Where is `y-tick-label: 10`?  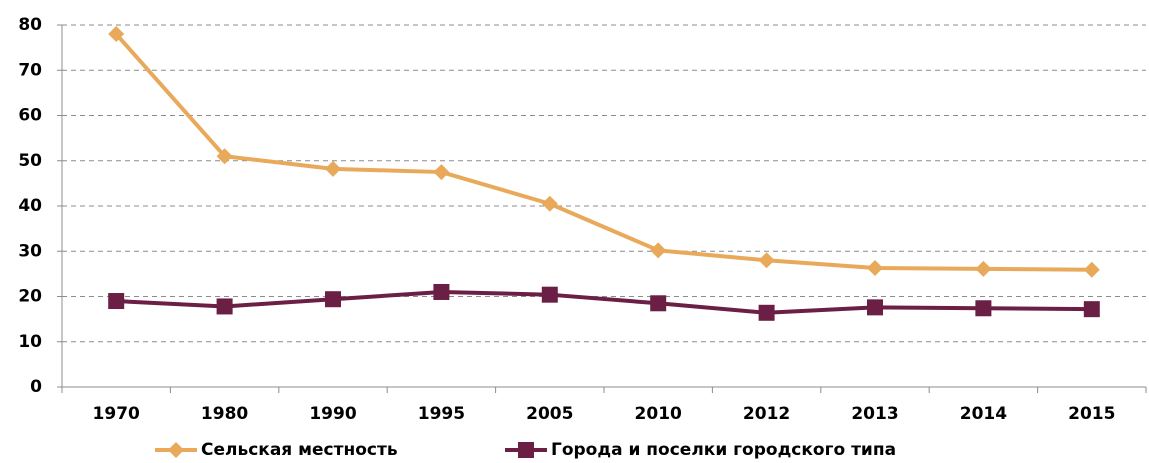 y-tick-label: 10 is located at coordinates (30, 342).